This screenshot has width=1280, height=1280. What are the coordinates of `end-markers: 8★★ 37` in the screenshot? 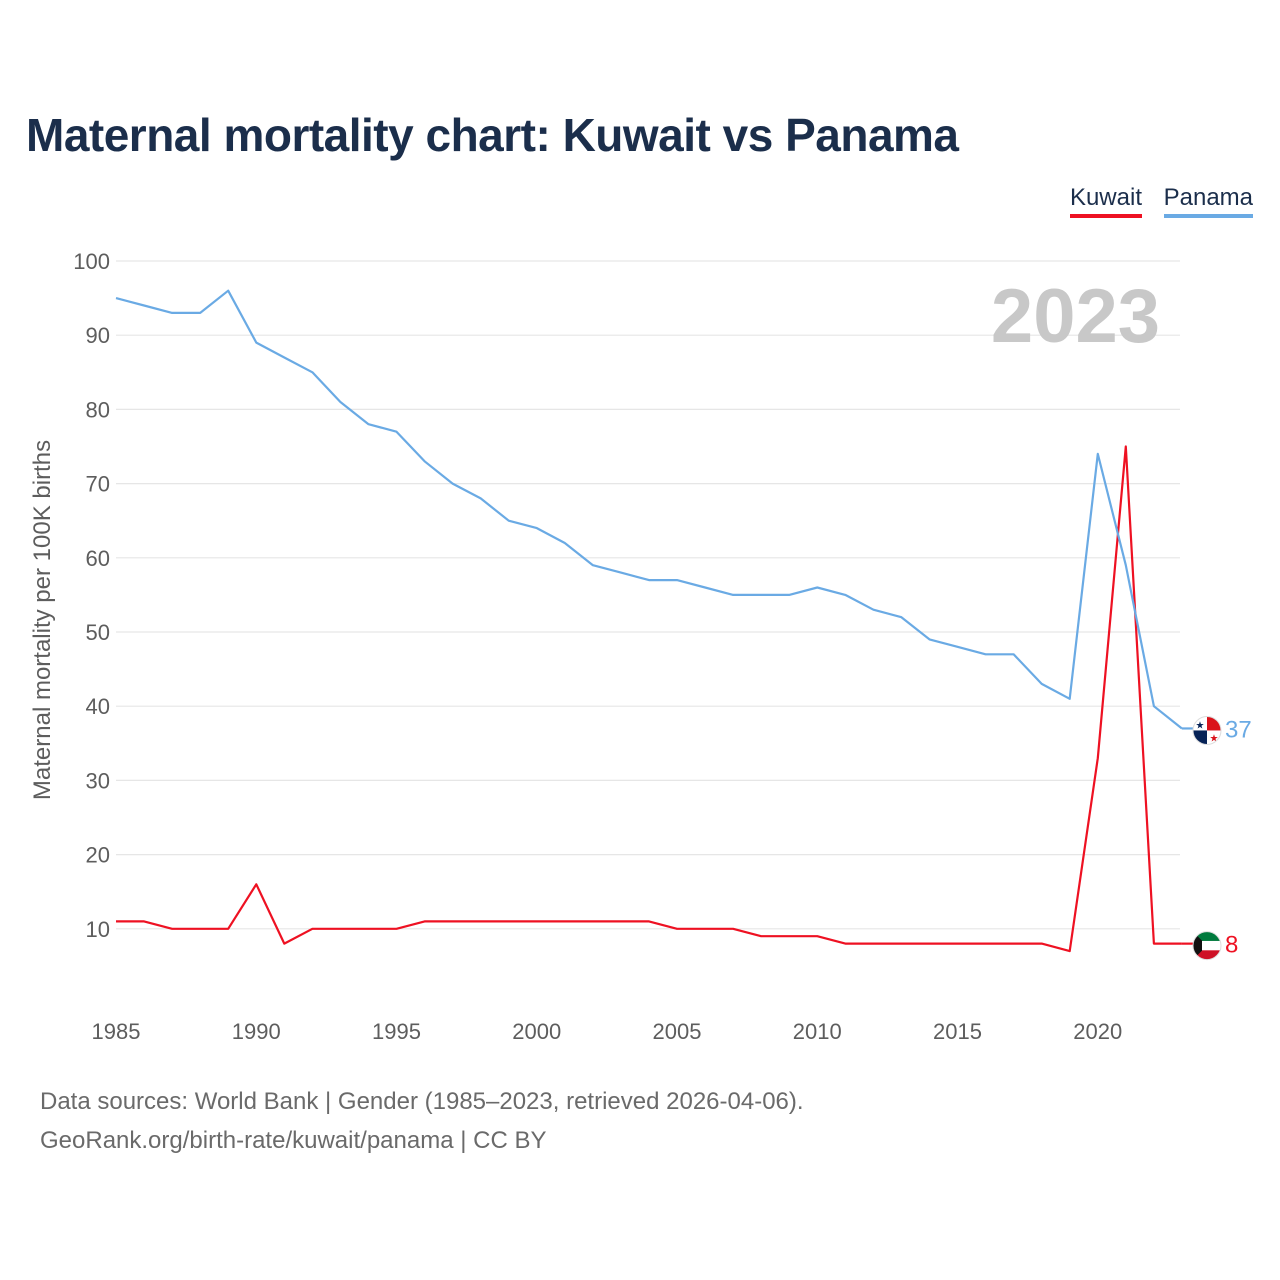 It's located at (1216, 838).